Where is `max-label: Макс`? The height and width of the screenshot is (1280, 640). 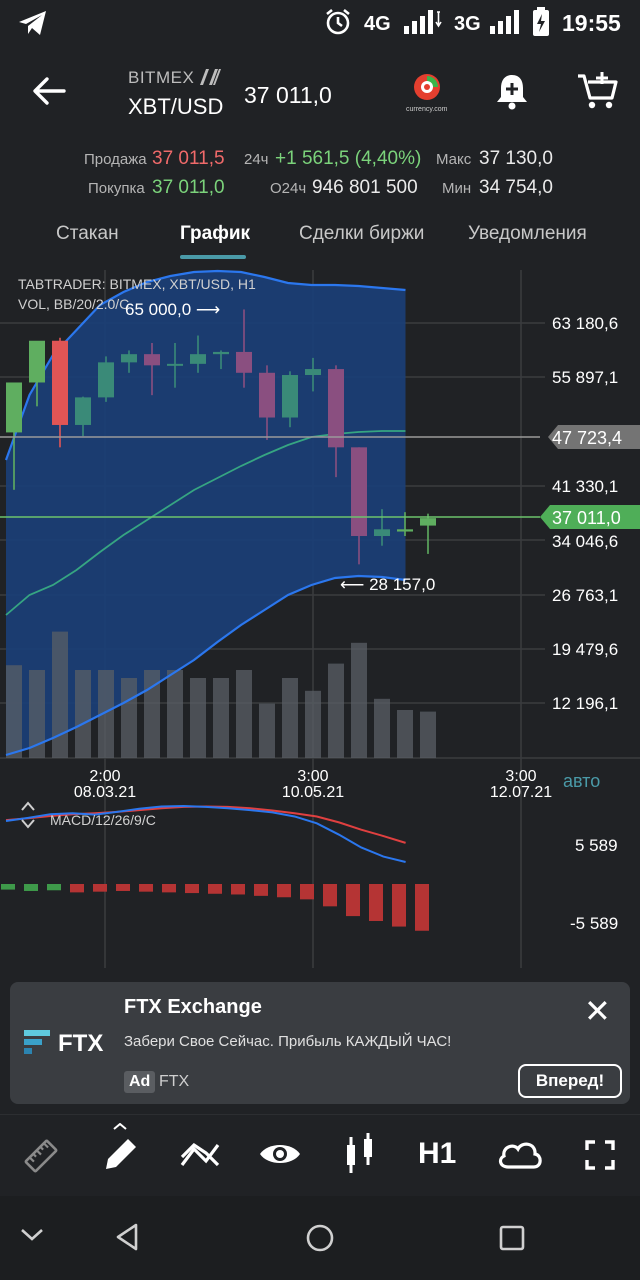
max-label: Макс is located at coordinates (454, 159).